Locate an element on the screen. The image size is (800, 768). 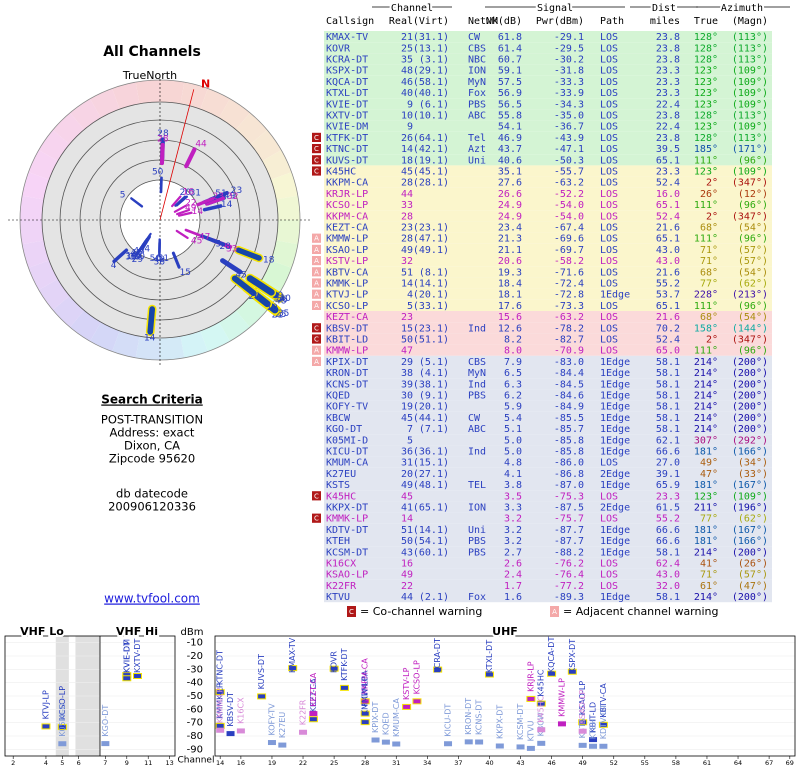
cell-nm: 6.5 is located at coordinates (513, 373).